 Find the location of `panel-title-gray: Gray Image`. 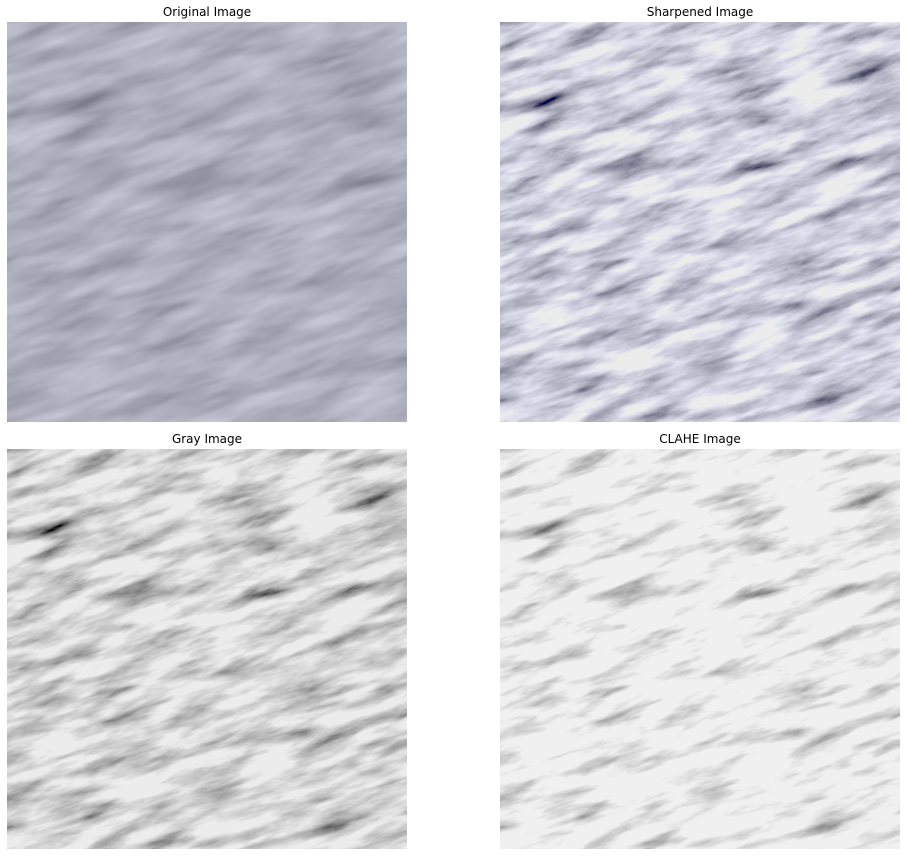

panel-title-gray: Gray Image is located at coordinates (207, 439).